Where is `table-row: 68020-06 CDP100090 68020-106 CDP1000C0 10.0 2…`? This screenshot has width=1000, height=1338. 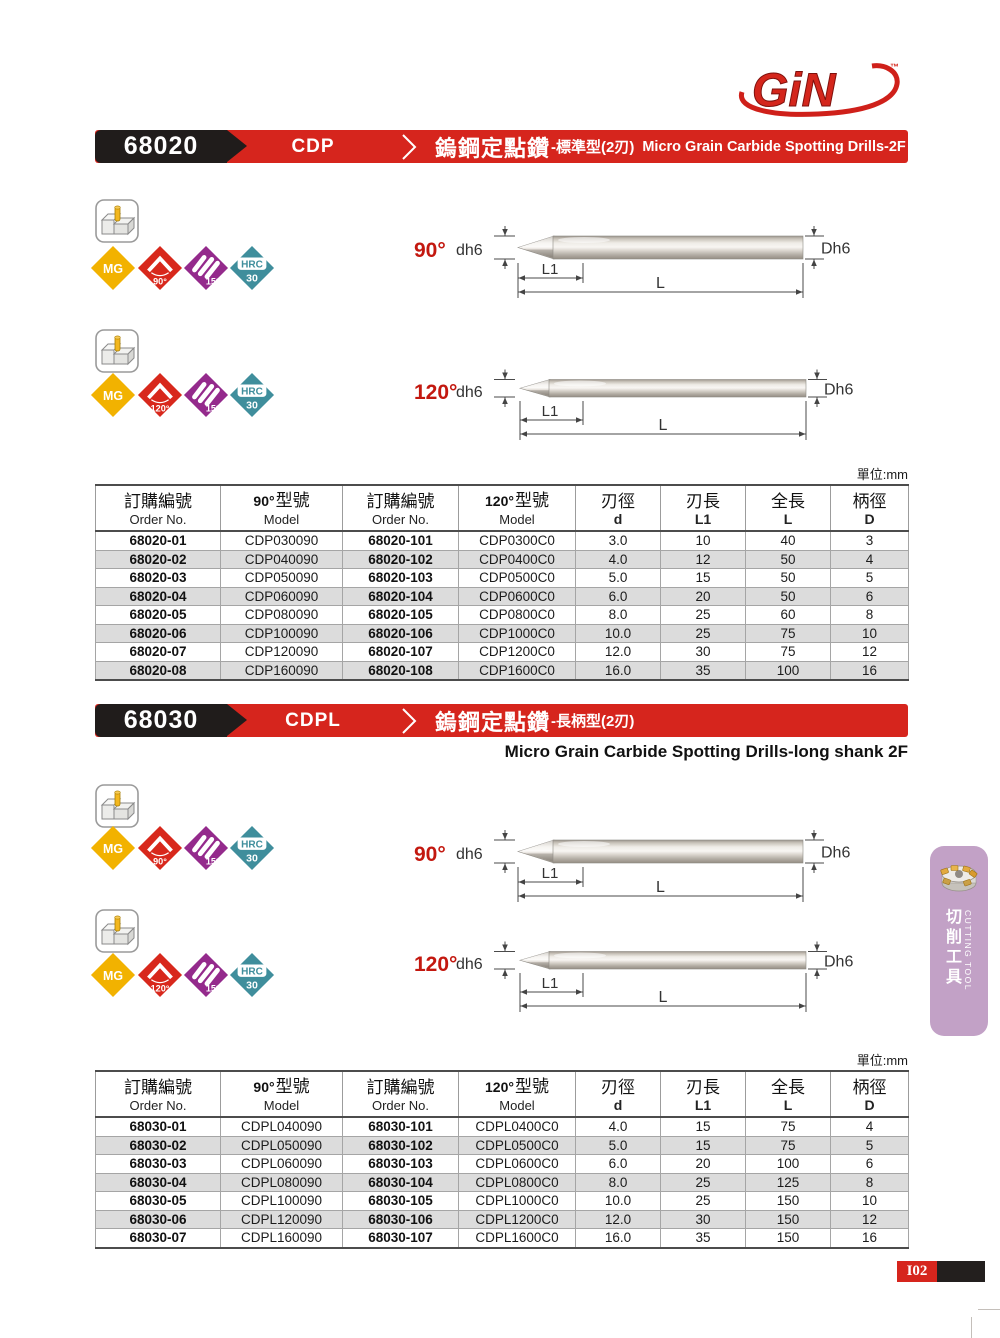 table-row: 68020-06 CDP100090 68020-106 CDP1000C0 10.0 2… is located at coordinates (502, 633).